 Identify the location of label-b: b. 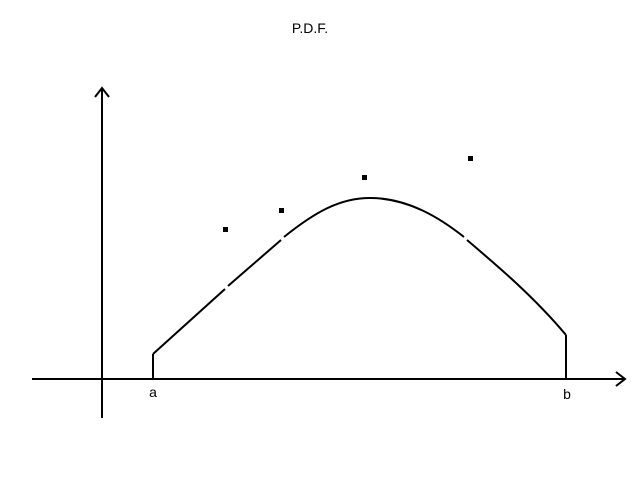
(567, 394).